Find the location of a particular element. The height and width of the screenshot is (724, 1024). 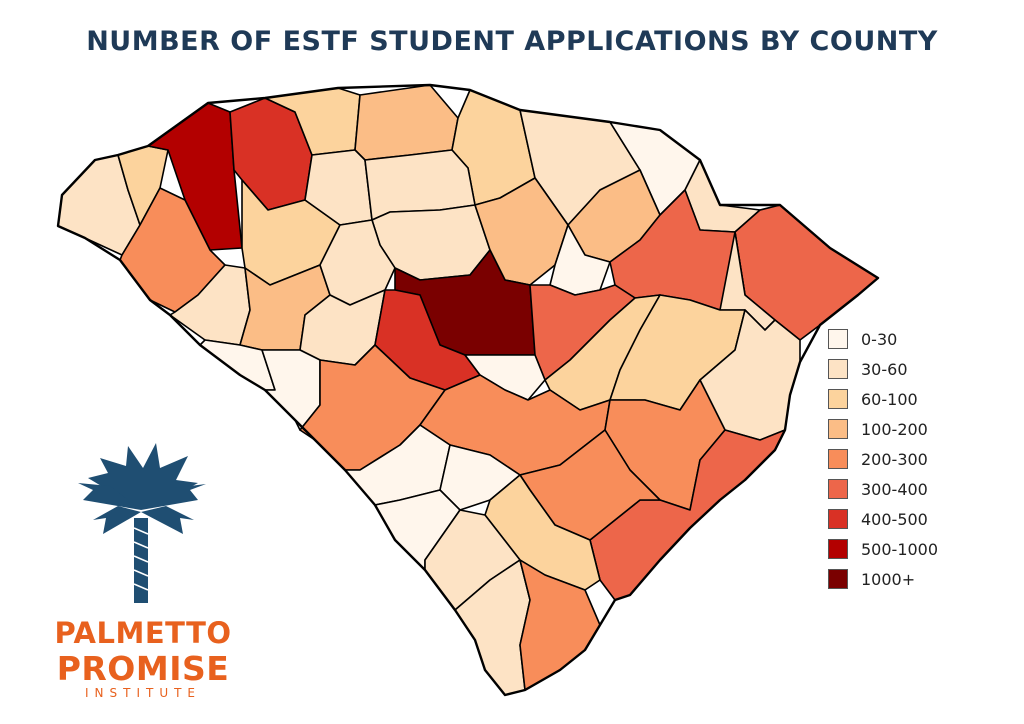

legend-label: 60-100 is located at coordinates (889, 399).